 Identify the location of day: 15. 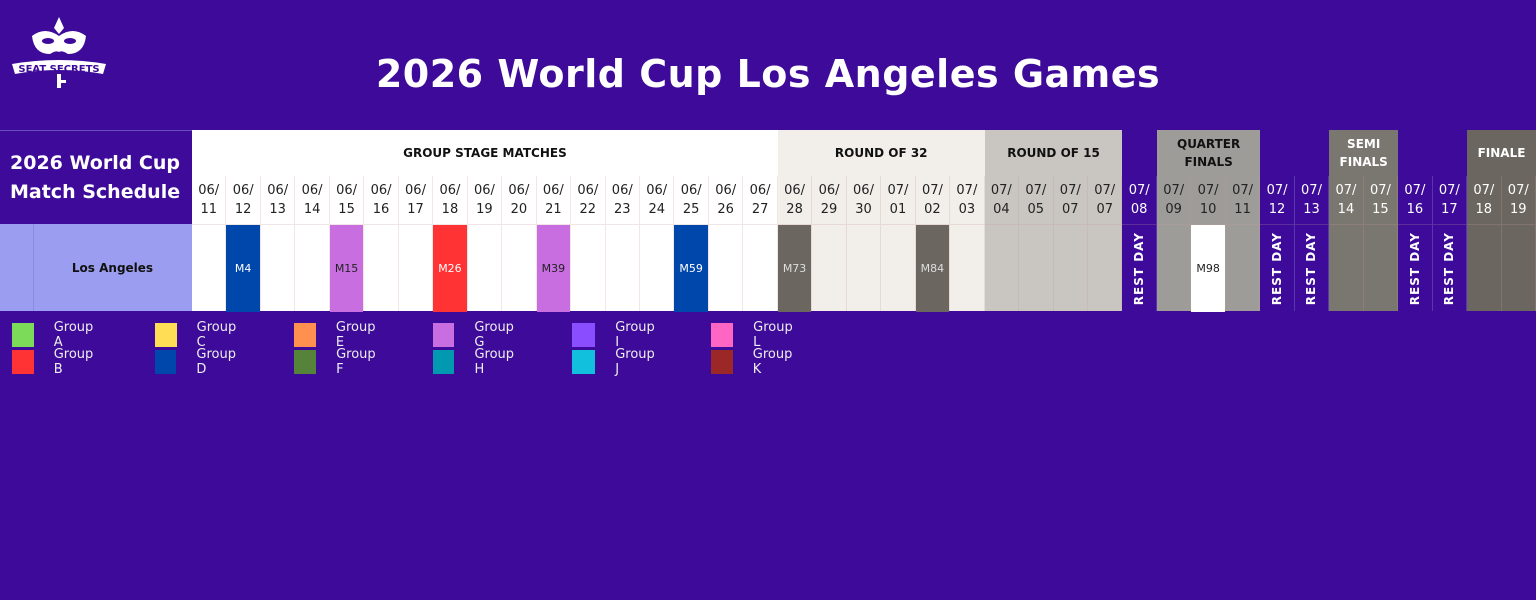
(1380, 209).